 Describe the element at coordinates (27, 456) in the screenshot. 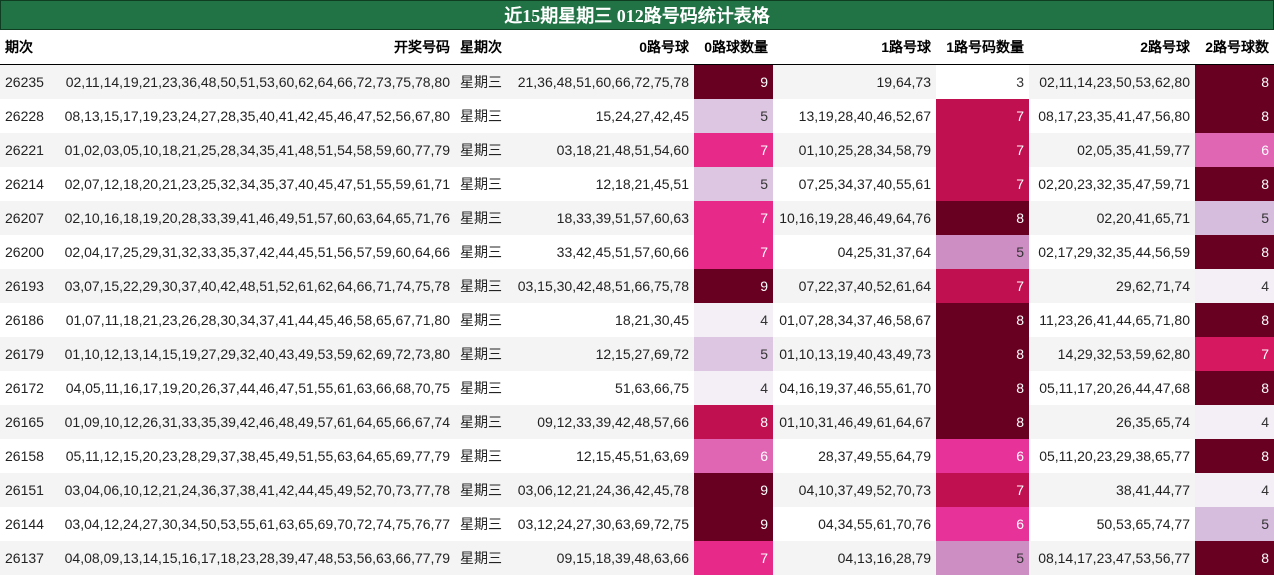

I see `cell-period: 26158` at that location.